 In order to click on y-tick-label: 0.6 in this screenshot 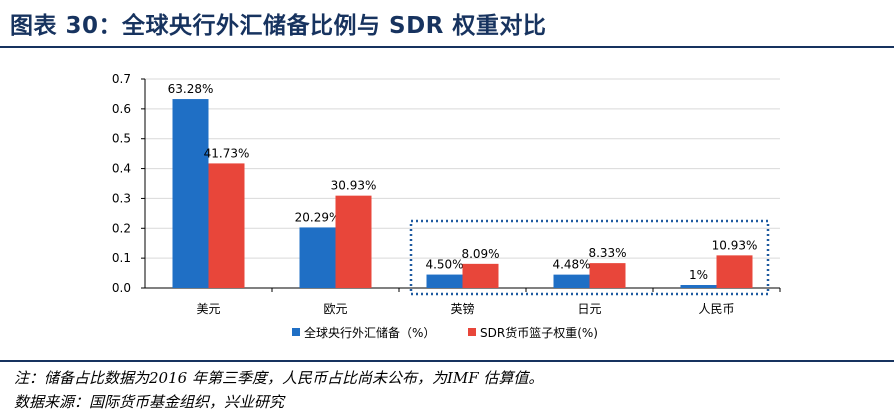, I will do `click(121, 109)`.